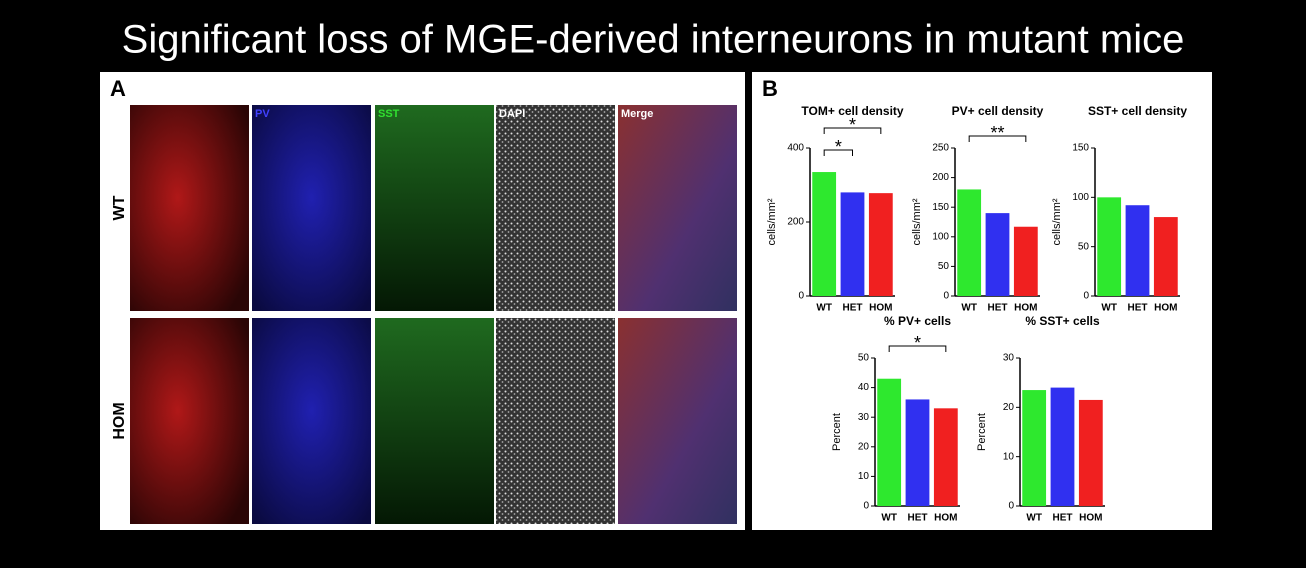  I want to click on panel-label: B, so click(770, 88).